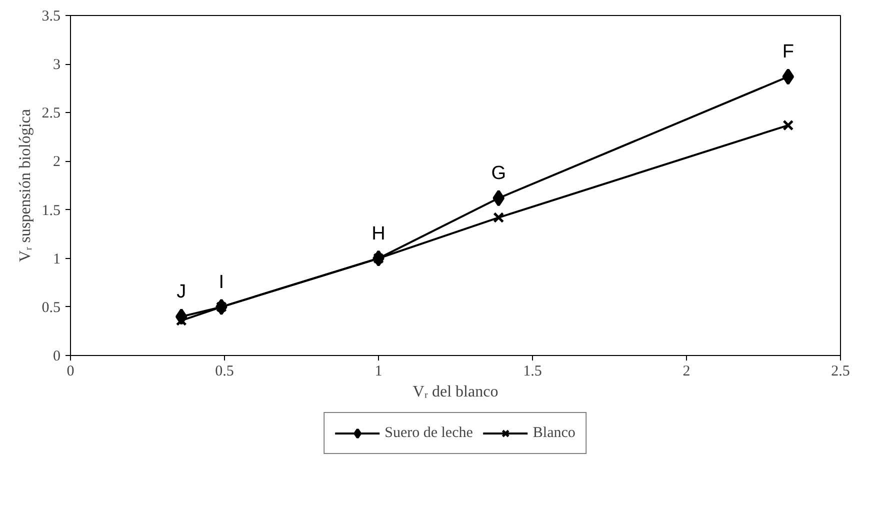  What do you see at coordinates (70, 372) in the screenshot?
I see `x-tick-label: 0` at bounding box center [70, 372].